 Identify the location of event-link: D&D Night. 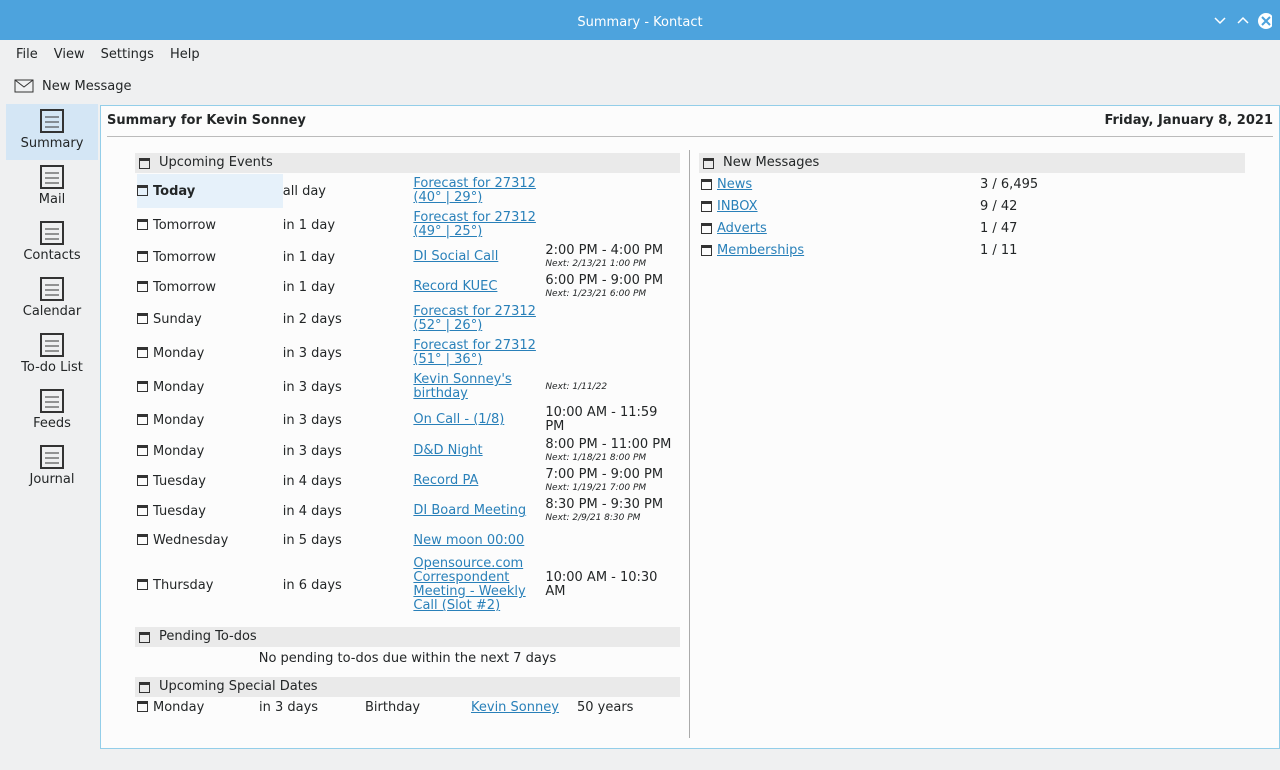
(448, 450).